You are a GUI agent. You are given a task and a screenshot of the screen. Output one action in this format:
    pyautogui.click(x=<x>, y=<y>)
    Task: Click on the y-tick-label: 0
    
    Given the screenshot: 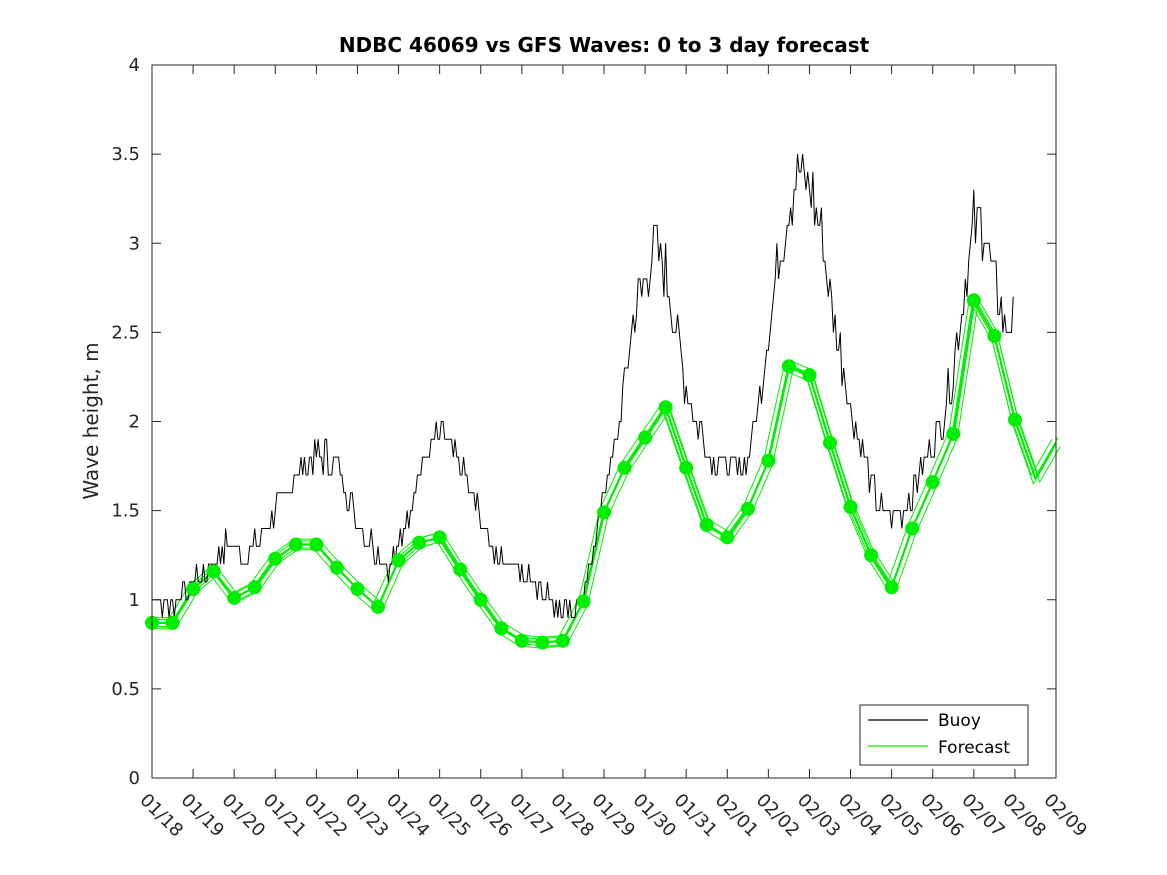 What is the action you would take?
    pyautogui.click(x=134, y=778)
    